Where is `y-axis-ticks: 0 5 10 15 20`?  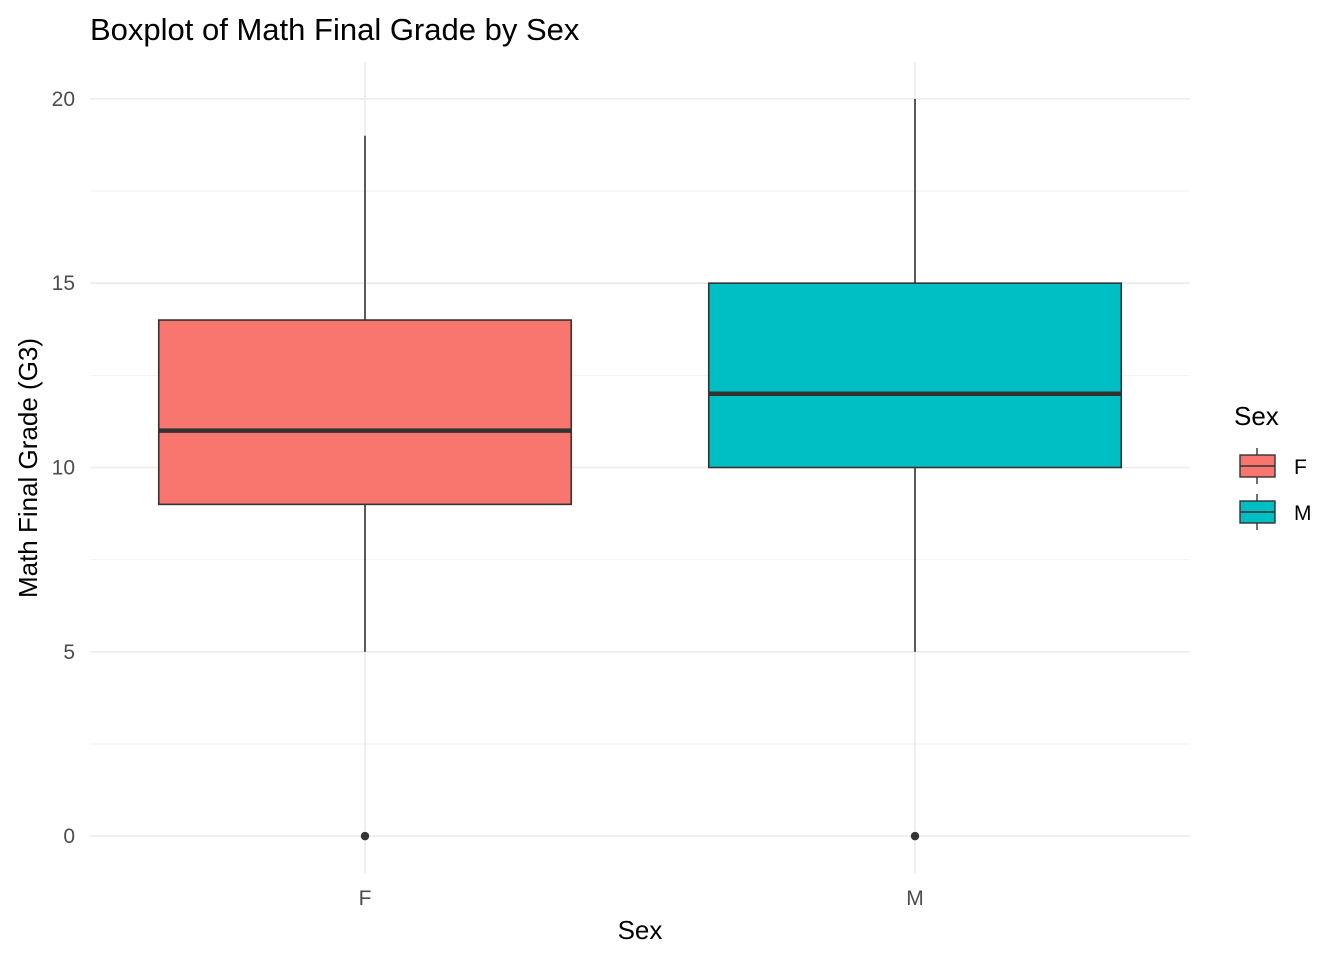
y-axis-ticks: 0 5 10 15 20 is located at coordinates (63, 468).